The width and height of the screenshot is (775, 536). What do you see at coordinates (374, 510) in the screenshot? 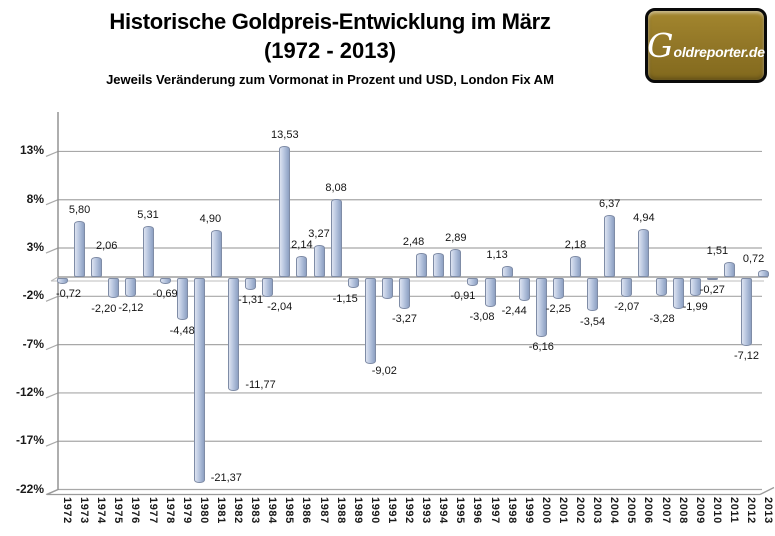
I see `x-axis-label-1990: 1990` at bounding box center [374, 510].